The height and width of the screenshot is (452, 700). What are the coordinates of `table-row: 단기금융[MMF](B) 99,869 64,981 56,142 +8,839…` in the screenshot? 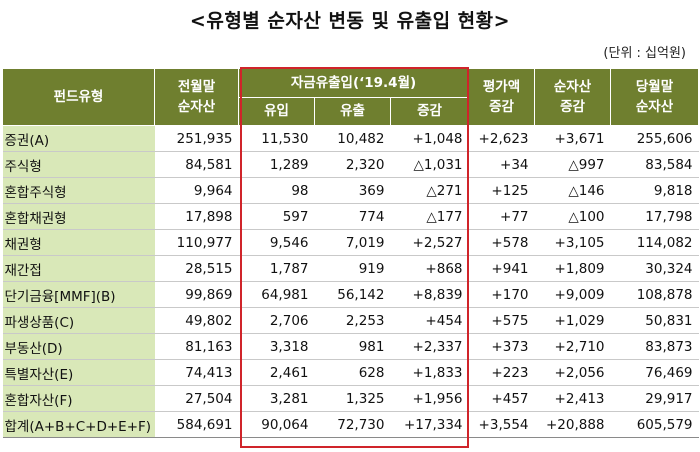 It's located at (350, 294).